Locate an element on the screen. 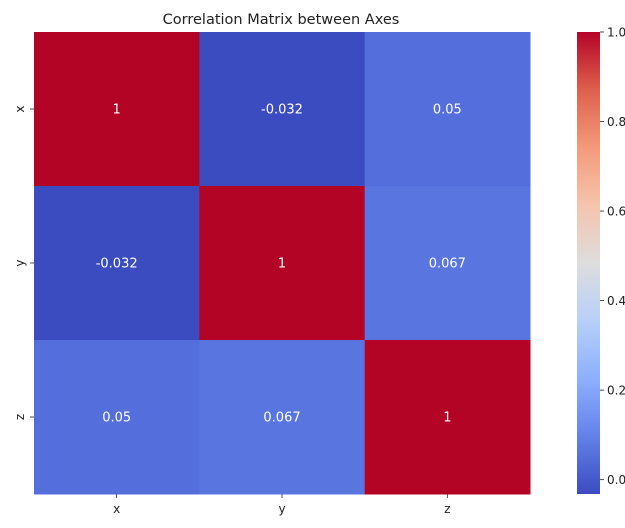 The image size is (625, 528). x-tick-label: y is located at coordinates (281, 509).